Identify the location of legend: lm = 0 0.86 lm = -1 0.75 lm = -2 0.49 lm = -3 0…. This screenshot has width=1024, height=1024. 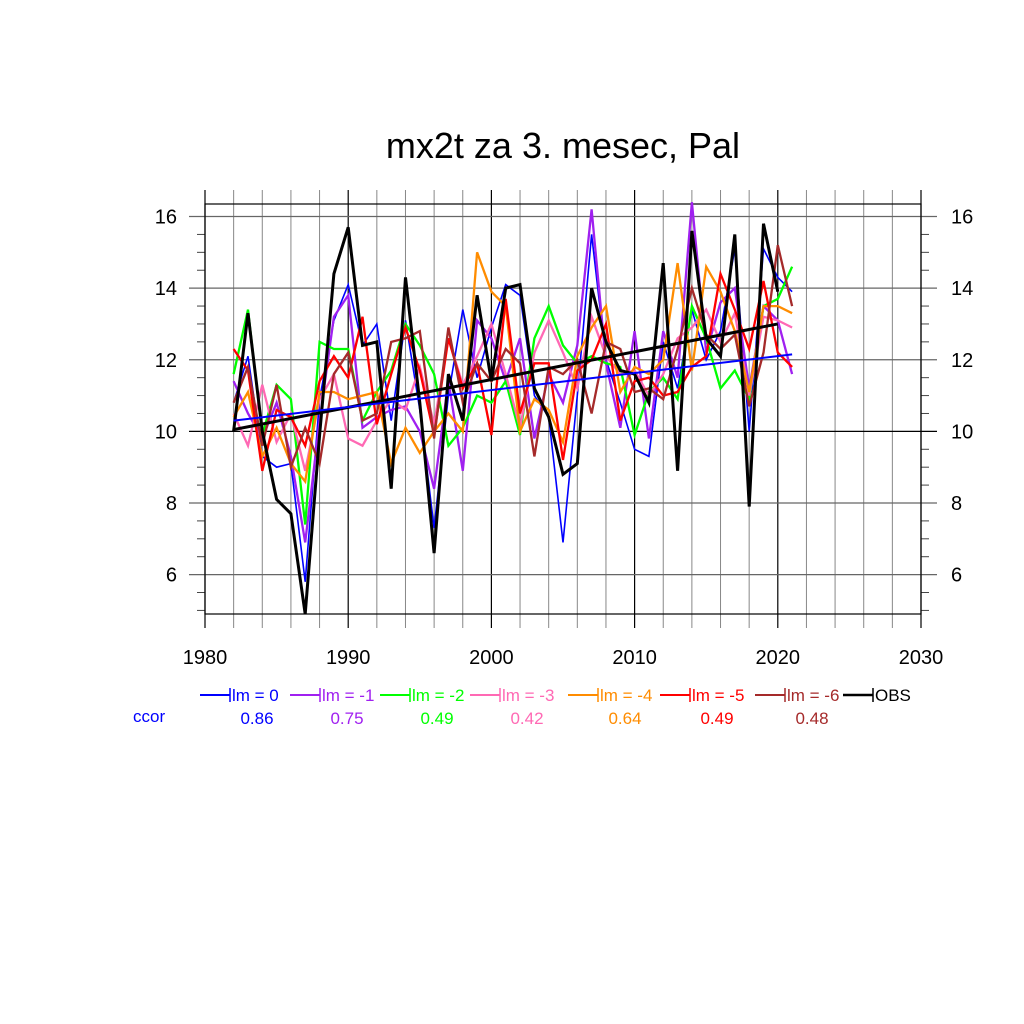
(522, 707).